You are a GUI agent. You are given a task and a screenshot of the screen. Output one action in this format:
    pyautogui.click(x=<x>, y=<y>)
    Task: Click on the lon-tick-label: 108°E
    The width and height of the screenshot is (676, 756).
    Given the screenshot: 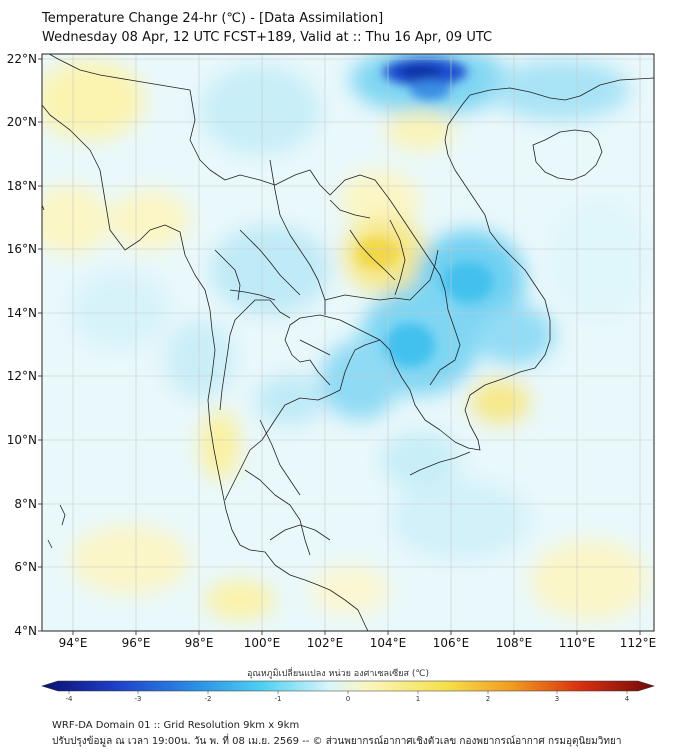 What is the action you would take?
    pyautogui.click(x=514, y=643)
    